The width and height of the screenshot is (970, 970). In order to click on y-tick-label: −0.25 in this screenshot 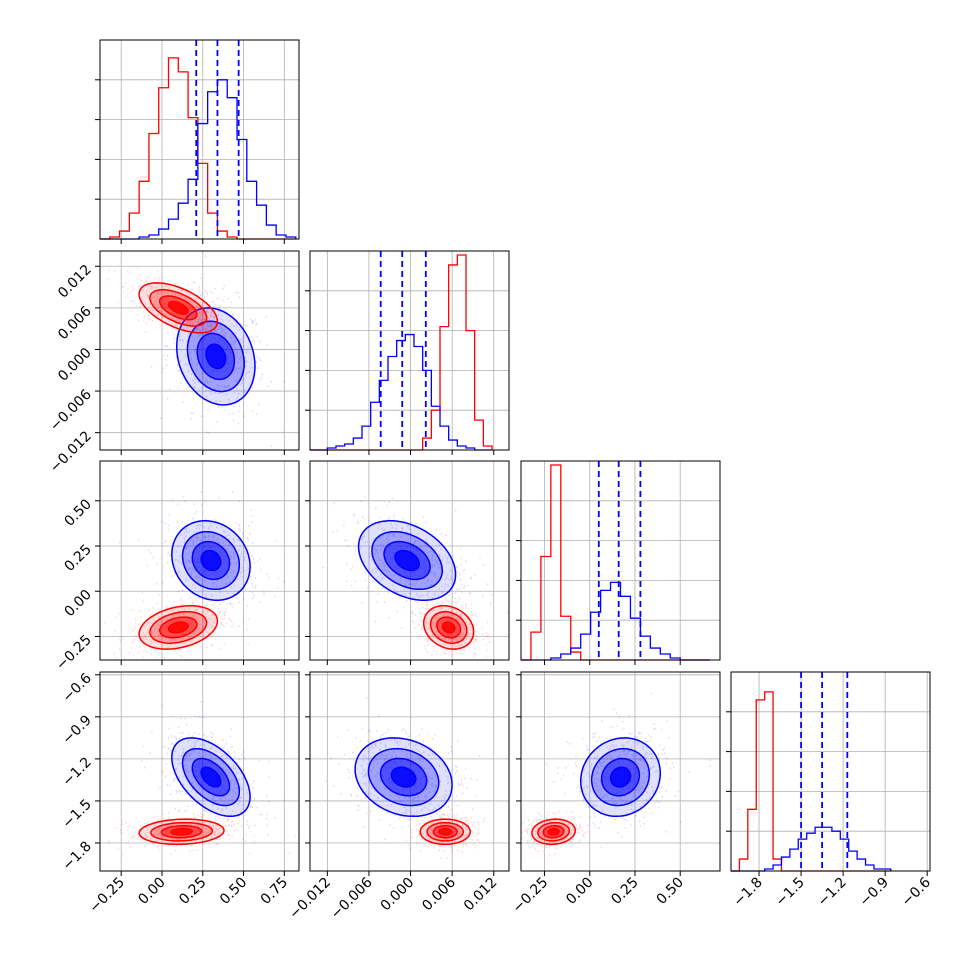, I will do `click(74, 653)`.